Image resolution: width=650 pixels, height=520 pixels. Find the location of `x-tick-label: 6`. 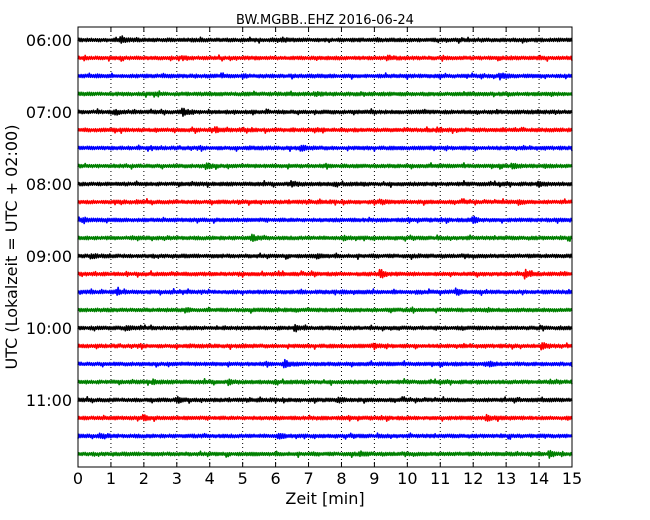

x-tick-label: 6 is located at coordinates (276, 478).